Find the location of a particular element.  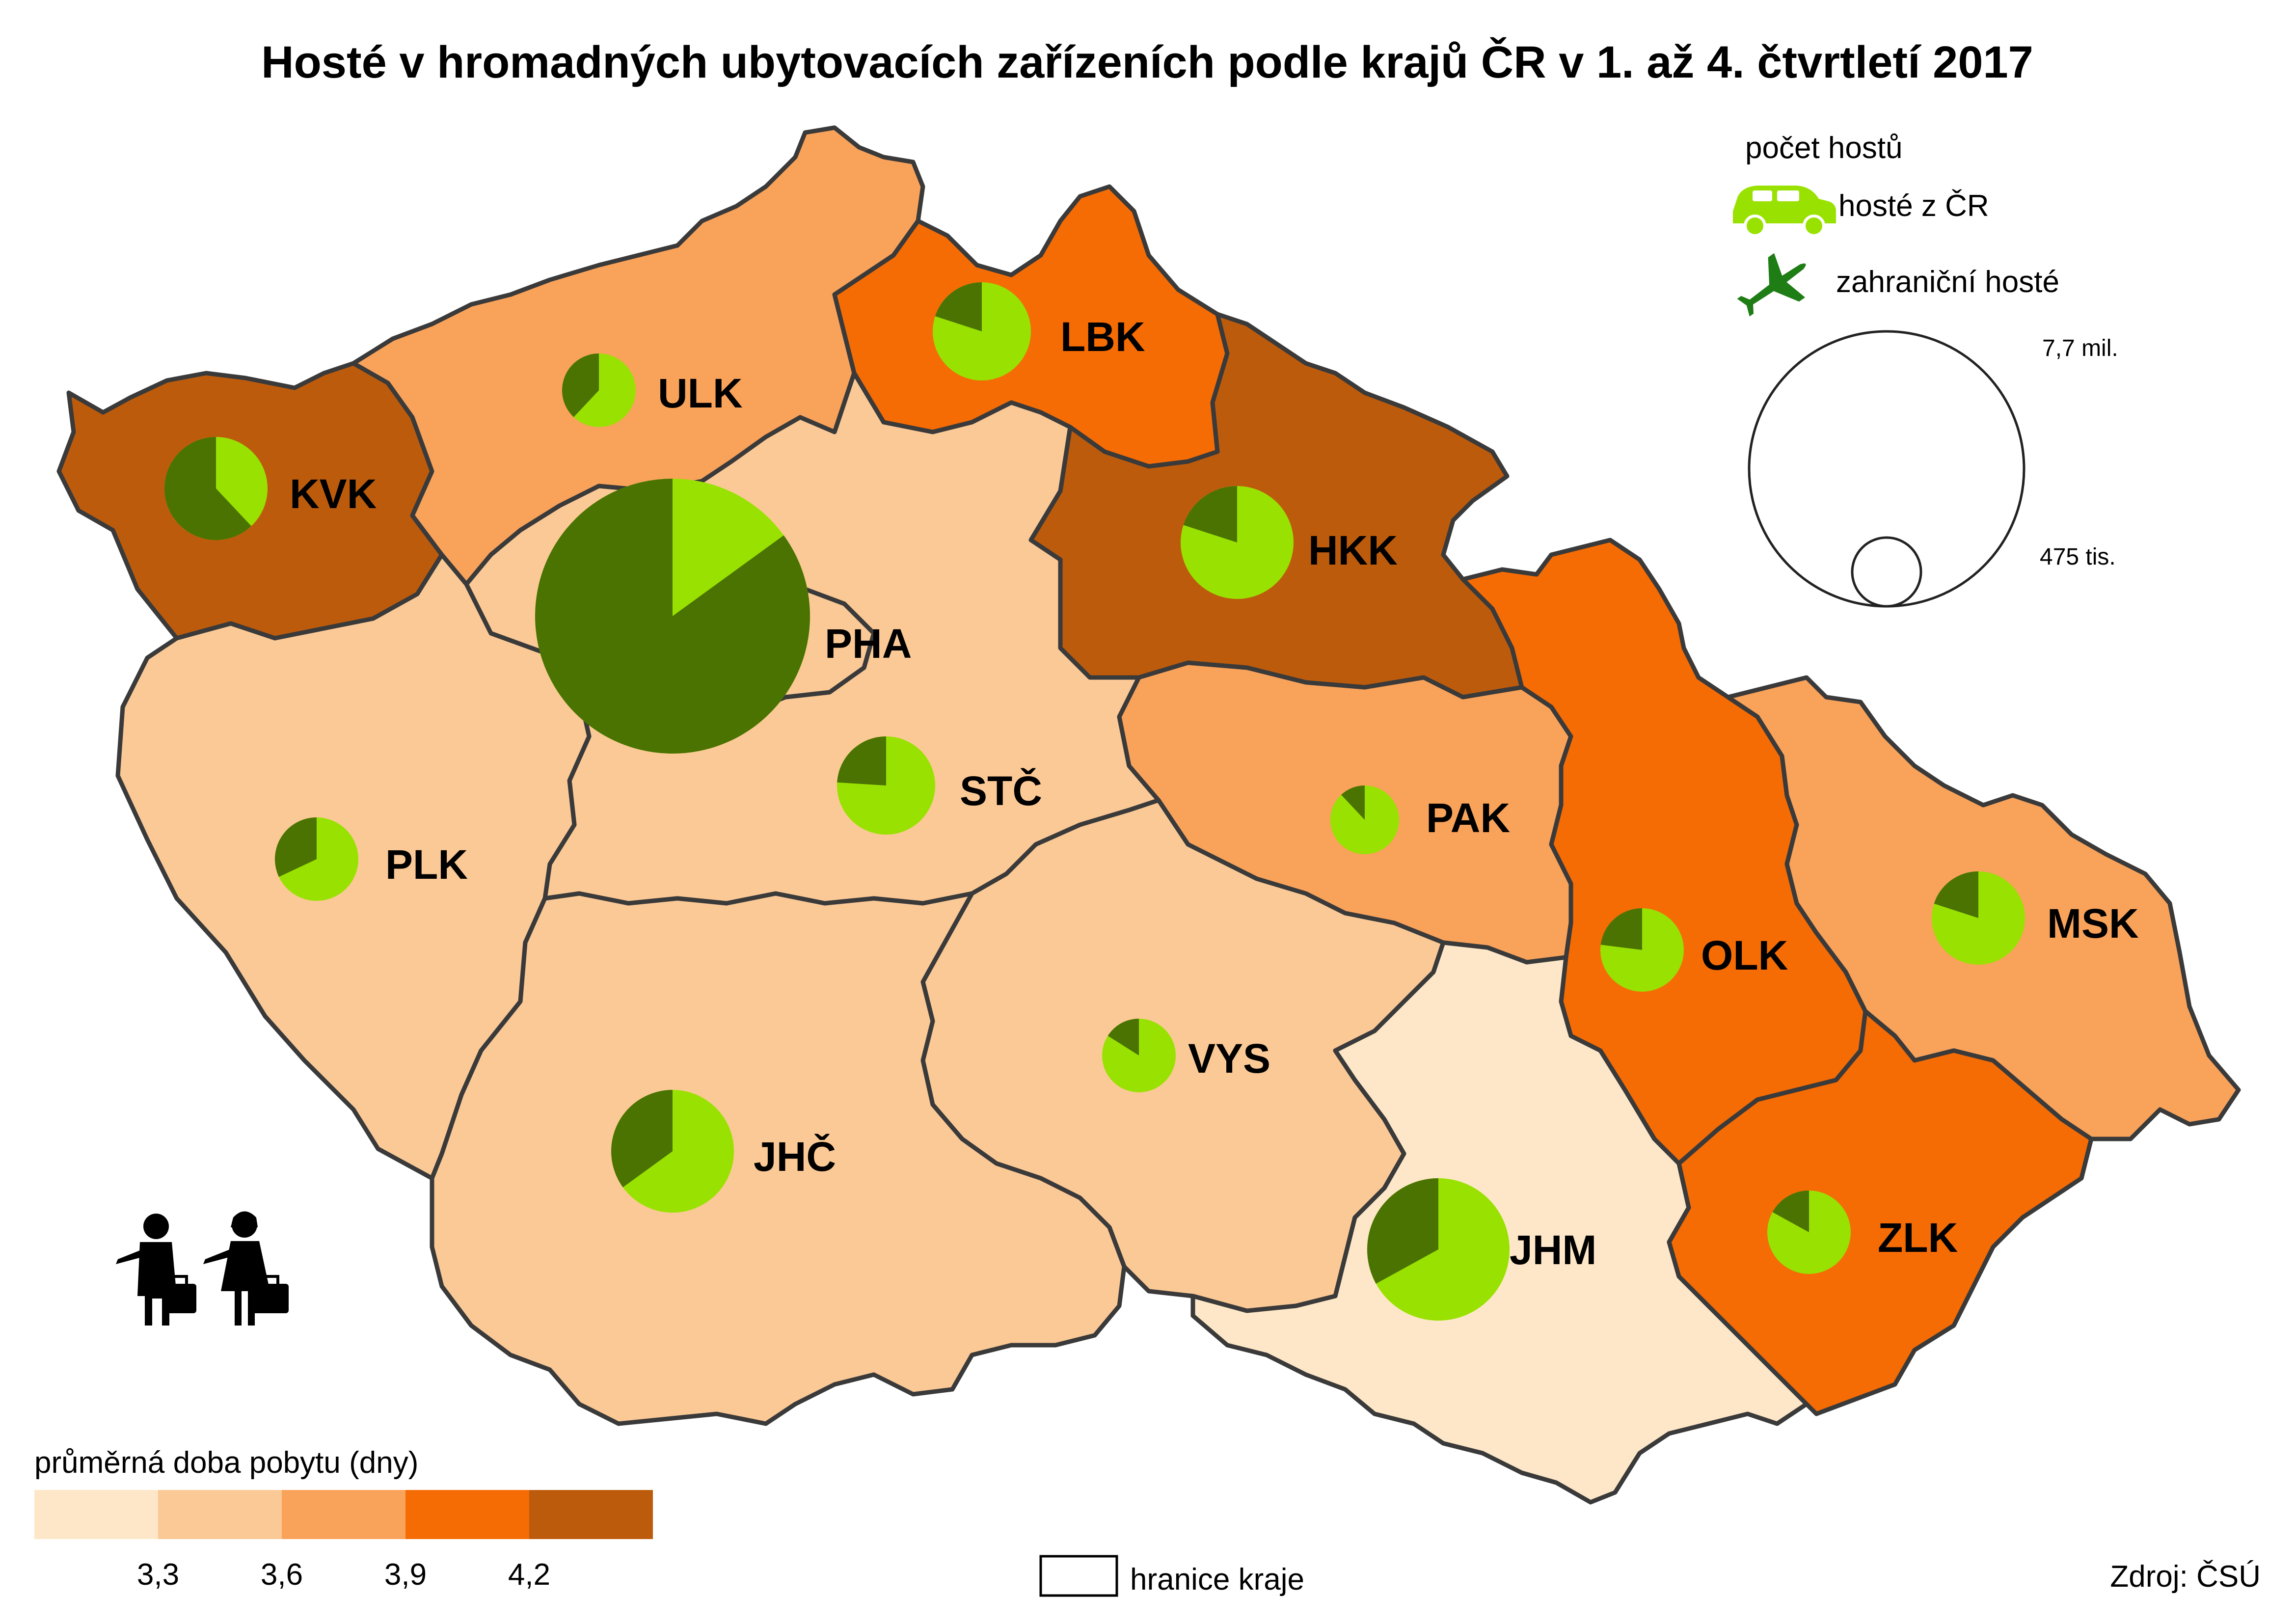

pie-zlk is located at coordinates (1809, 1232).